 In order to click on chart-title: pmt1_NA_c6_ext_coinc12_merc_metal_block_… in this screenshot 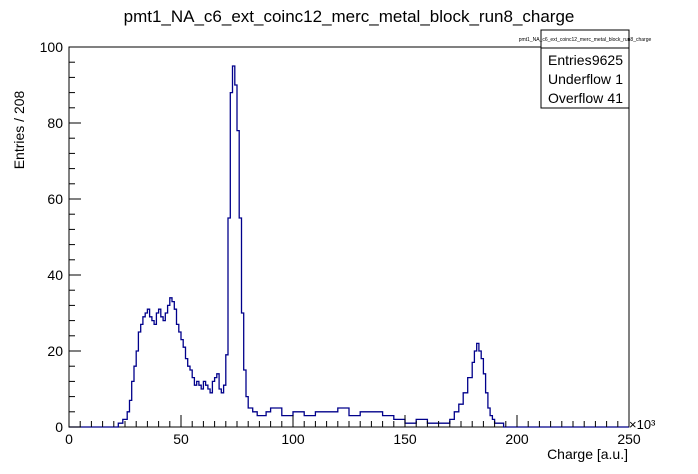, I will do `click(349, 16)`.